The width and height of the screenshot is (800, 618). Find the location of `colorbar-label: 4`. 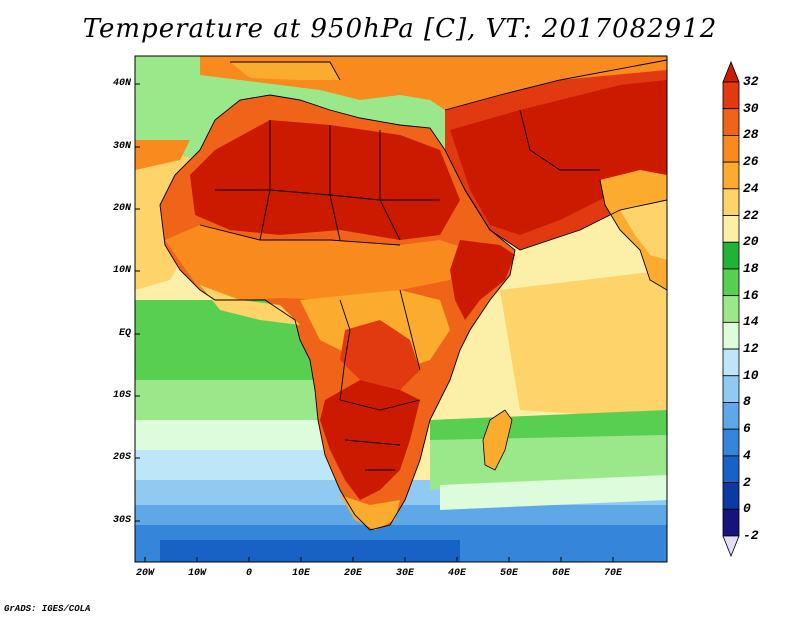

colorbar-label: 4 is located at coordinates (747, 455).